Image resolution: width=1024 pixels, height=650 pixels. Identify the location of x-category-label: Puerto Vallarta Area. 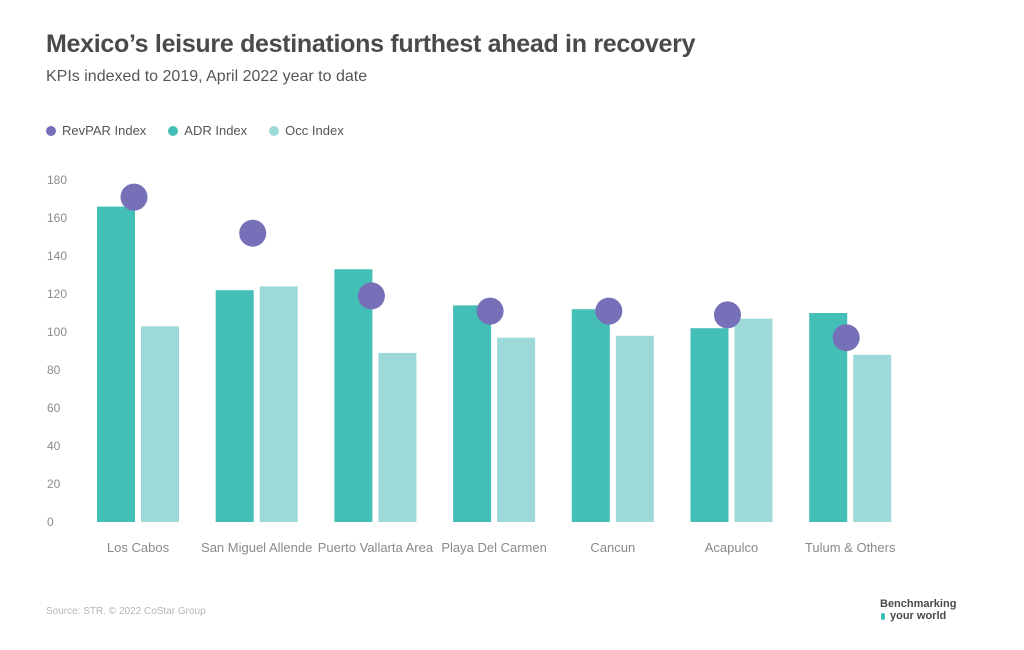
(376, 547).